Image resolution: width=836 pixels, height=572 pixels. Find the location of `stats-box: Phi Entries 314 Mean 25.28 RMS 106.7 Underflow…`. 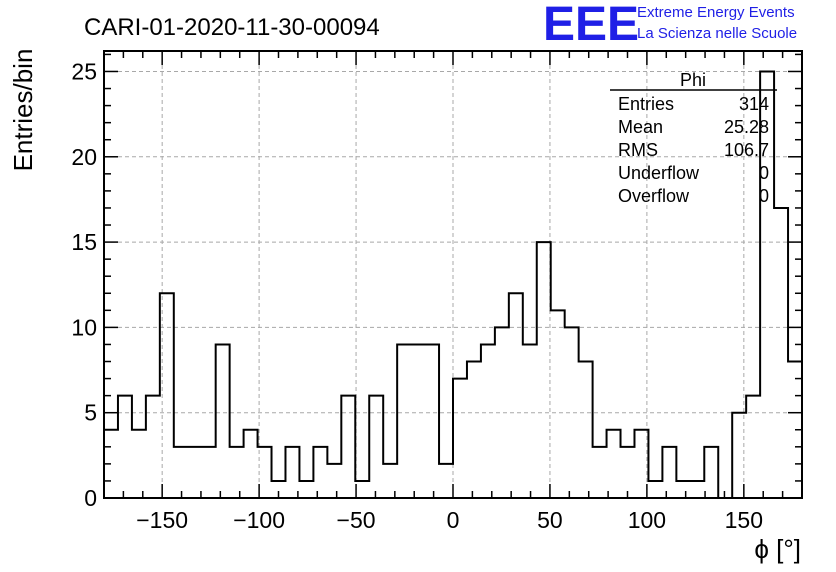

stats-box: Phi Entries 314 Mean 25.28 RMS 106.7 Underflow… is located at coordinates (693, 138).